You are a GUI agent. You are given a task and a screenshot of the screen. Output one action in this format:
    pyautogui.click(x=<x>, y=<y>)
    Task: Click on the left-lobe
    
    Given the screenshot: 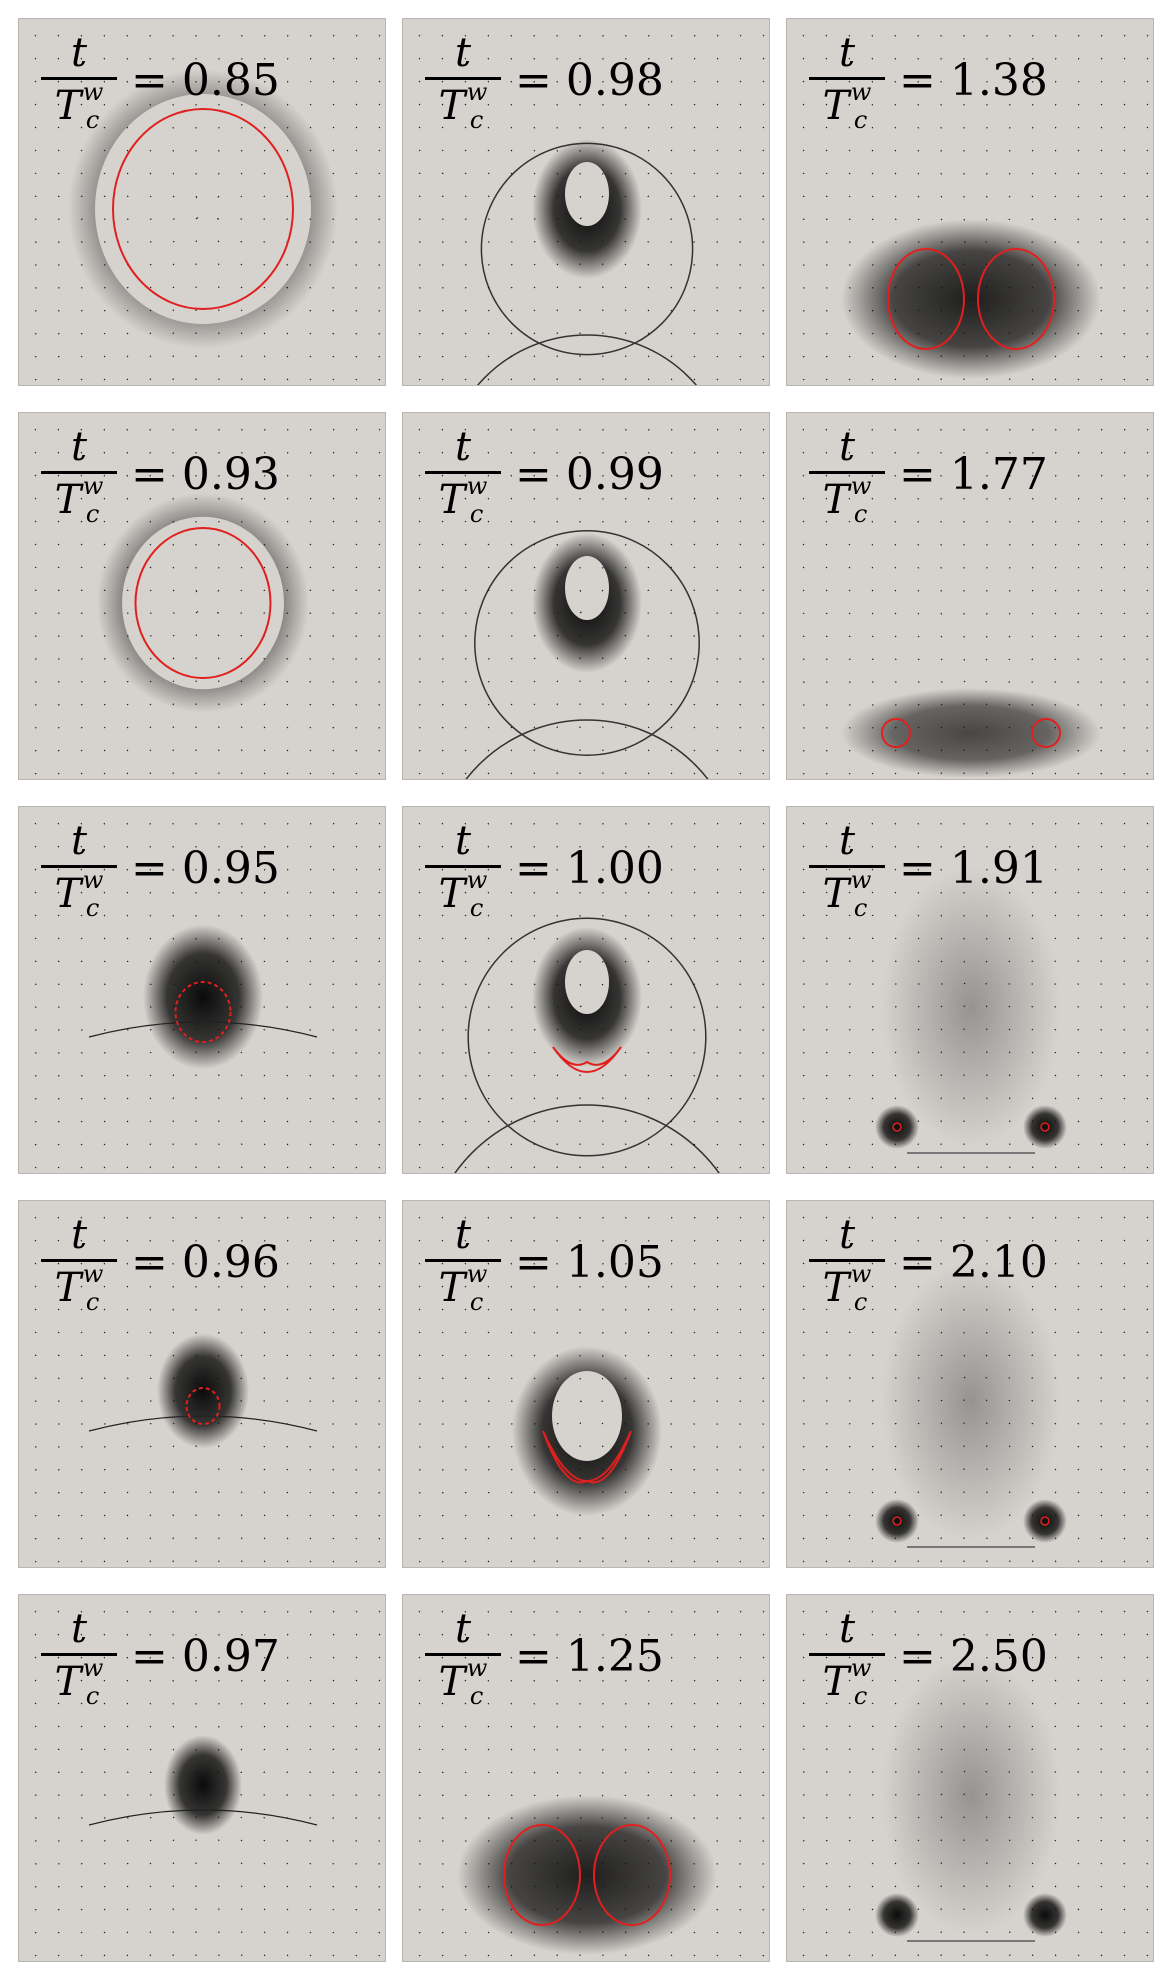 What is the action you would take?
    pyautogui.click(x=926, y=299)
    